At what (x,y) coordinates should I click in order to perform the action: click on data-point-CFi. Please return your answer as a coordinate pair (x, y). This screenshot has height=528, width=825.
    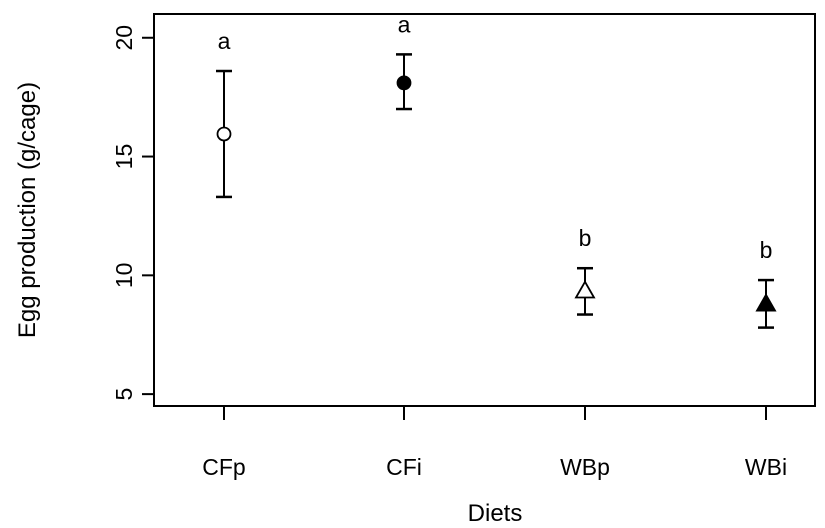
    Looking at the image, I should click on (404, 83).